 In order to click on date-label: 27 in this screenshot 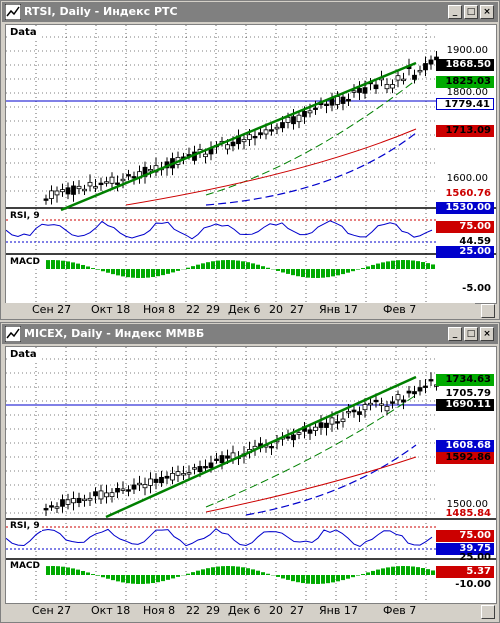, I will do `click(297, 309)`.